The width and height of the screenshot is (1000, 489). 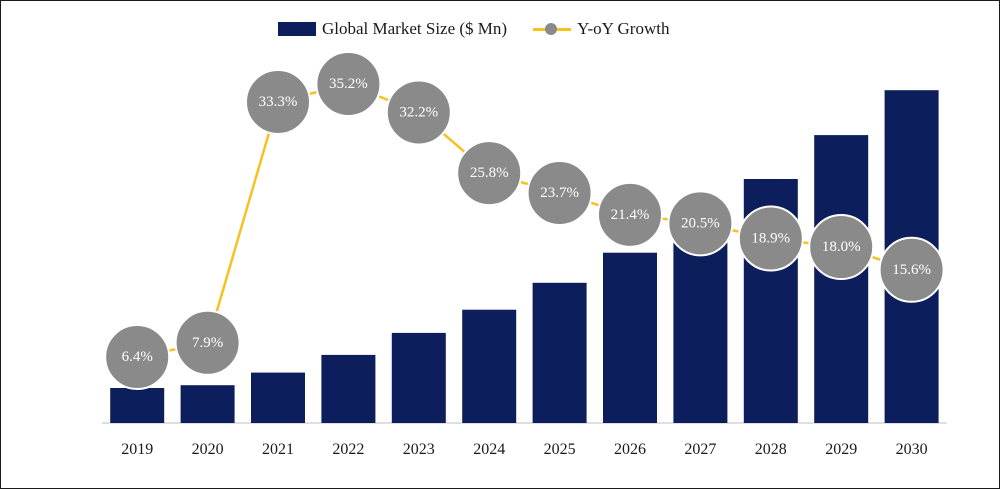 What do you see at coordinates (552, 29) in the screenshot?
I see `legend-swatch-line` at bounding box center [552, 29].